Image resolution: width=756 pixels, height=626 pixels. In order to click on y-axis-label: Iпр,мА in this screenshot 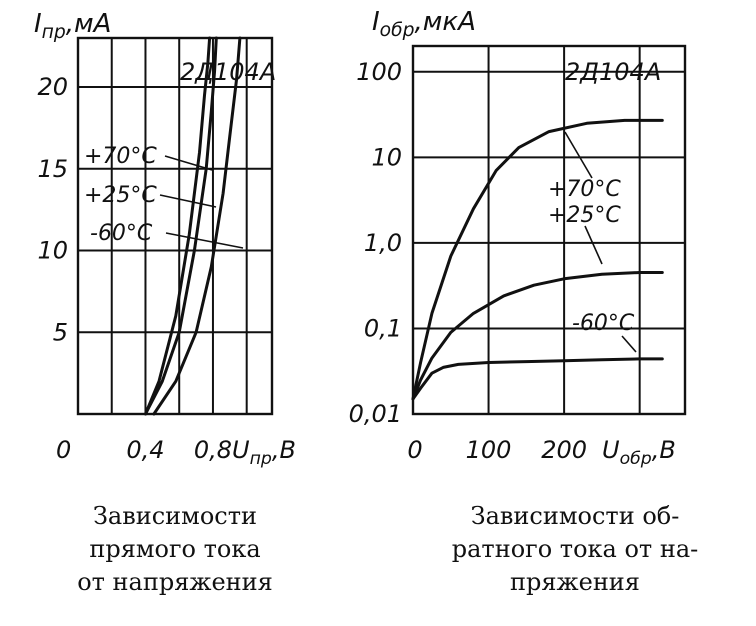, I will do `click(72, 26)`.